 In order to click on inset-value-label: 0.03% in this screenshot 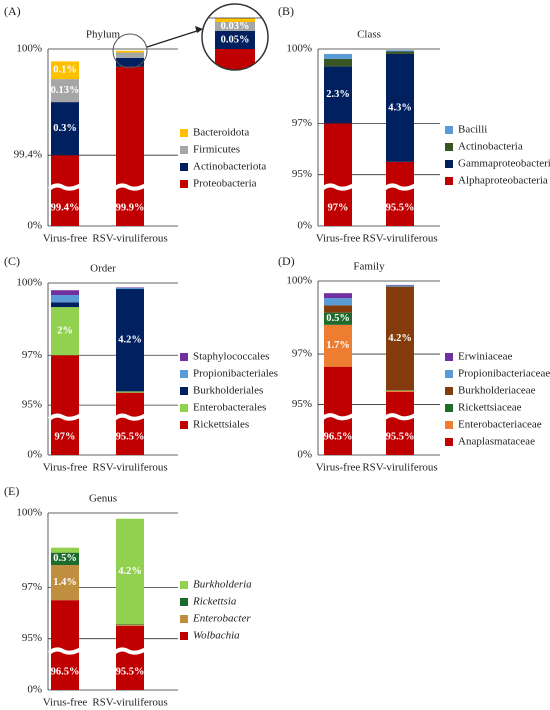, I will do `click(235, 26)`.